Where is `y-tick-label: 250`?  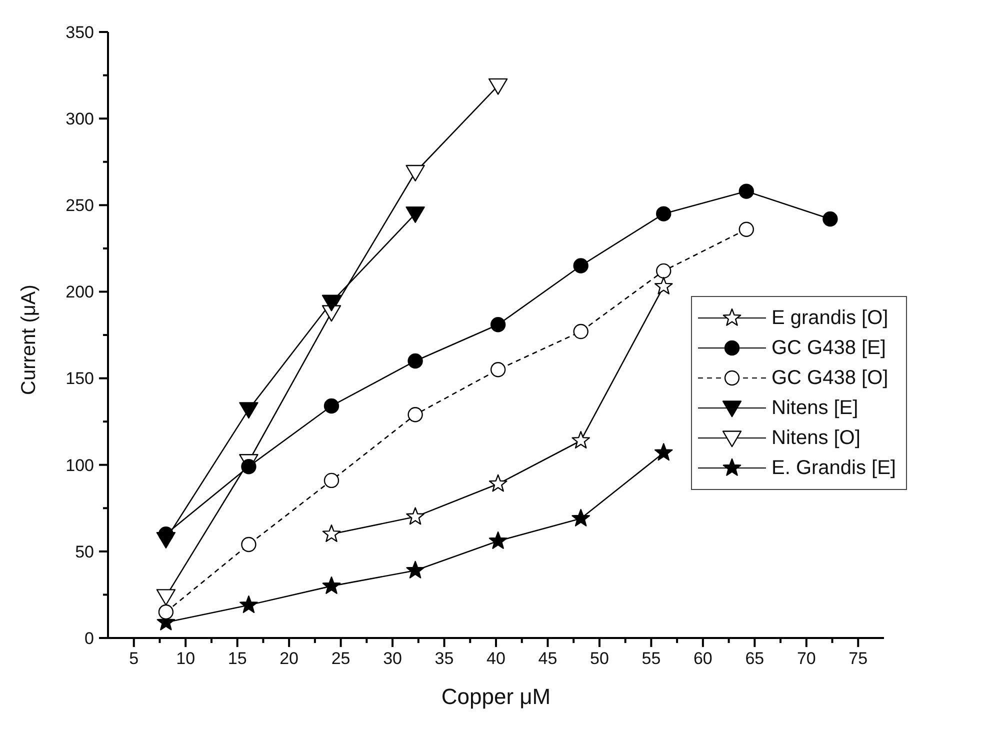 y-tick-label: 250 is located at coordinates (80, 206).